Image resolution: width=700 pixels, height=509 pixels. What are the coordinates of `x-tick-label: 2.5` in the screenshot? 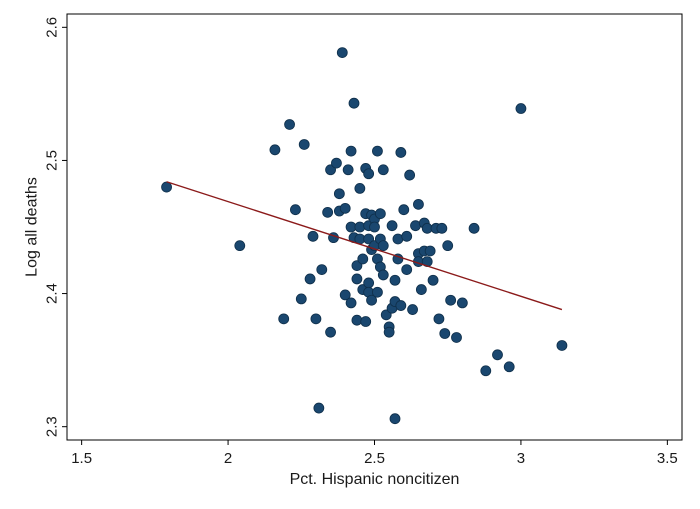 It's located at (374, 458).